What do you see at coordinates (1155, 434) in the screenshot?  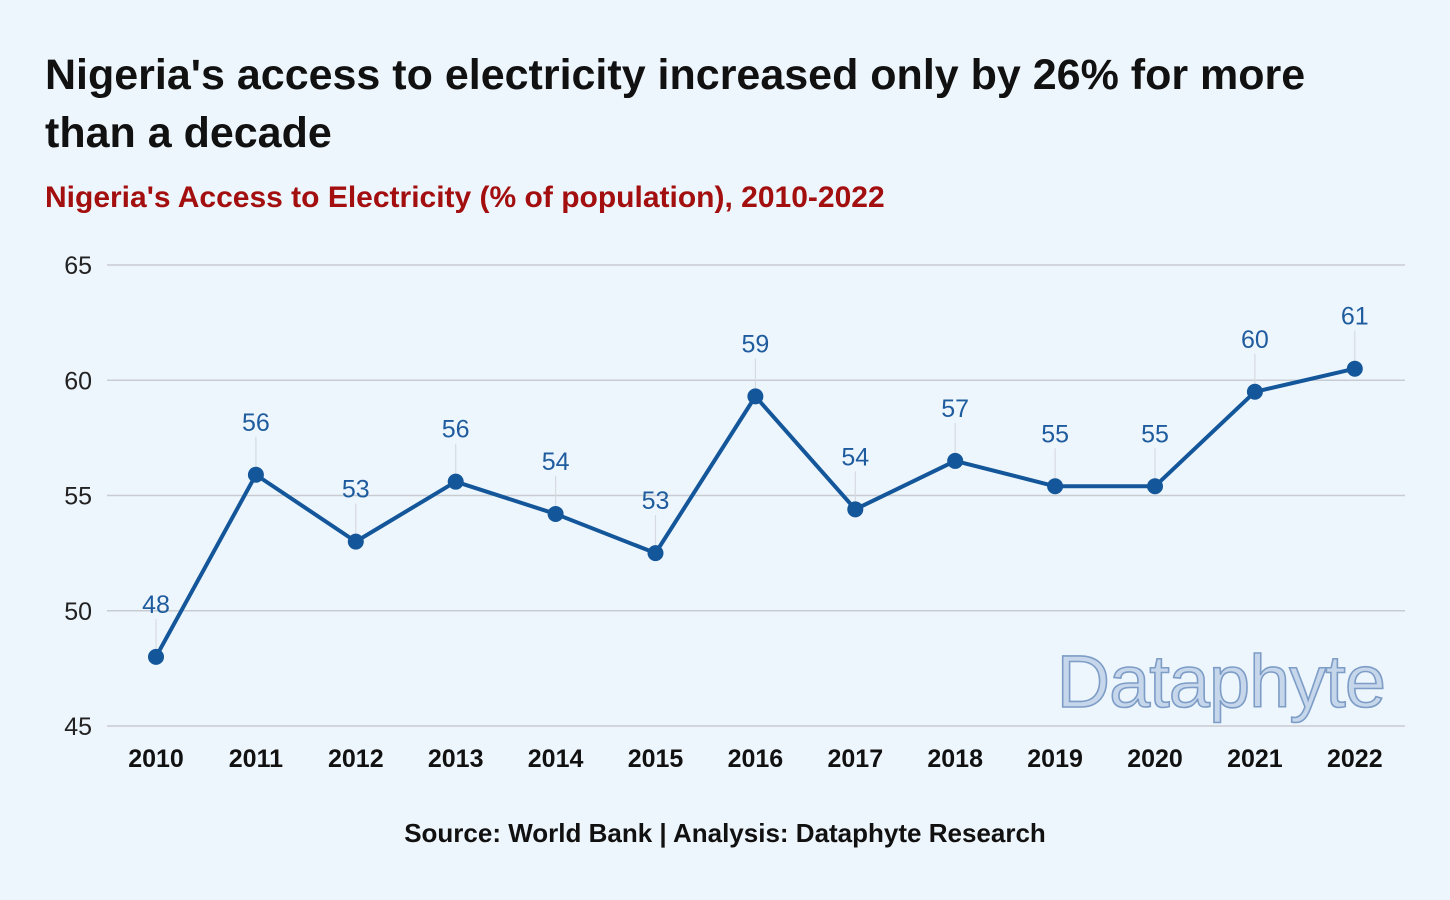 I see `data-label-2020: 55` at bounding box center [1155, 434].